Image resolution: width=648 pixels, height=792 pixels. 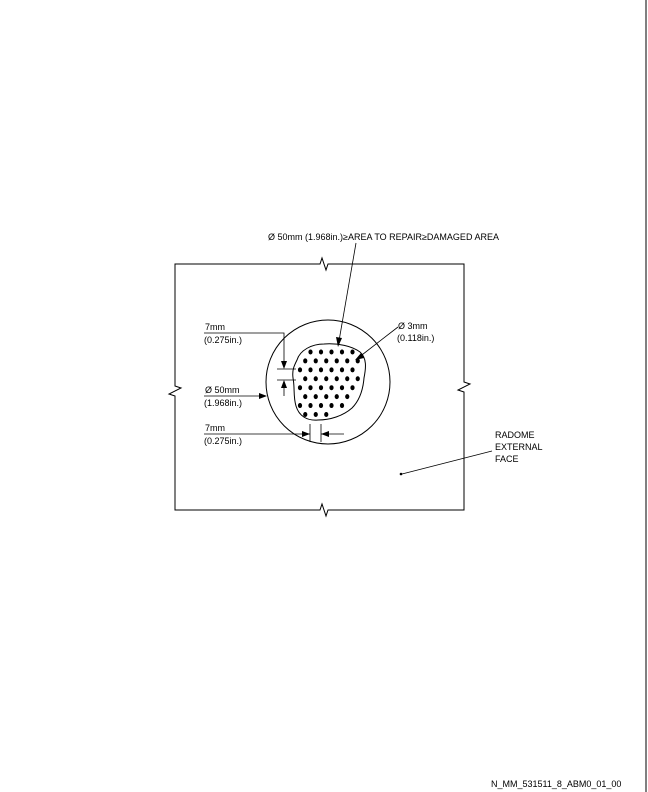 What do you see at coordinates (215, 327) in the screenshot?
I see `dim-7mm-top-label: 7mm` at bounding box center [215, 327].